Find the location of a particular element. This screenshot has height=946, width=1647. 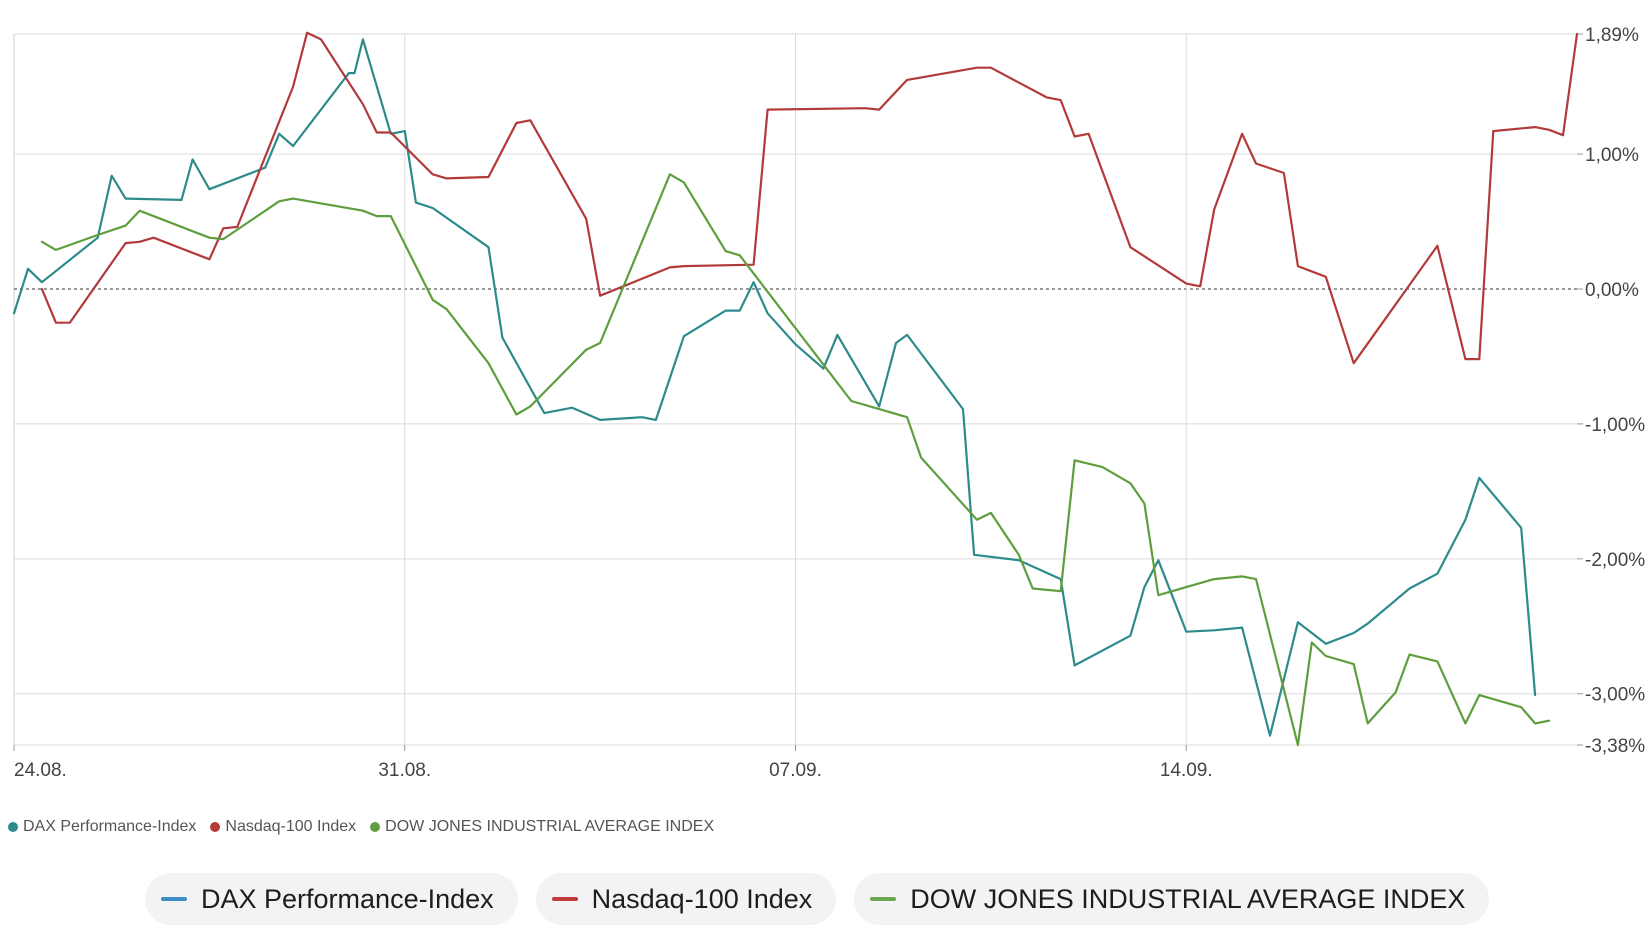

series-toggle-nasdaq: Nasdaq-100 Index is located at coordinates (686, 899).